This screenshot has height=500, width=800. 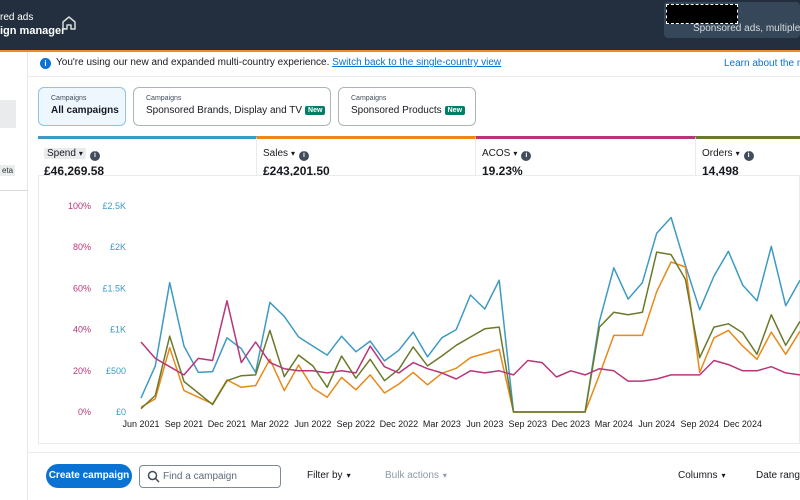 What do you see at coordinates (369, 152) in the screenshot?
I see `metric-header: Sales ▾ i` at bounding box center [369, 152].